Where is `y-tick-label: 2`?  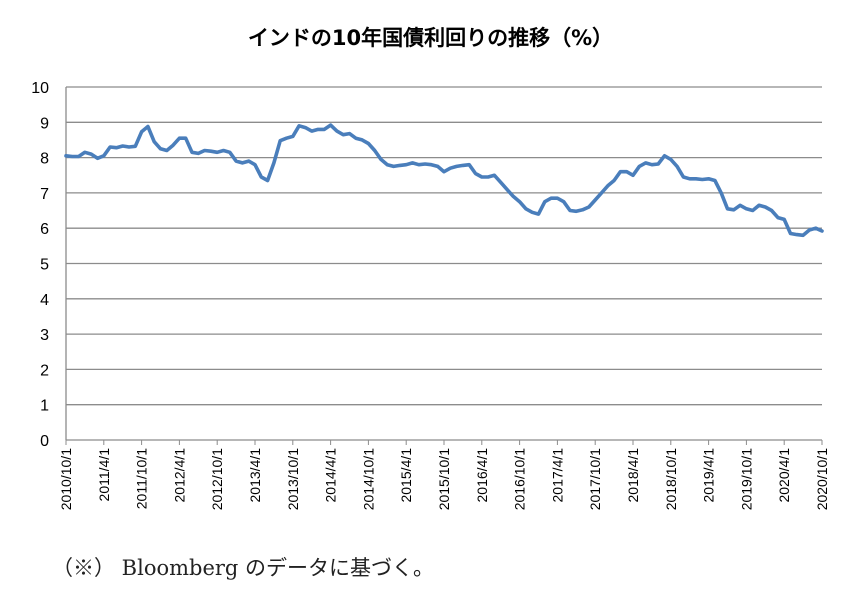 y-tick-label: 2 is located at coordinates (44, 370).